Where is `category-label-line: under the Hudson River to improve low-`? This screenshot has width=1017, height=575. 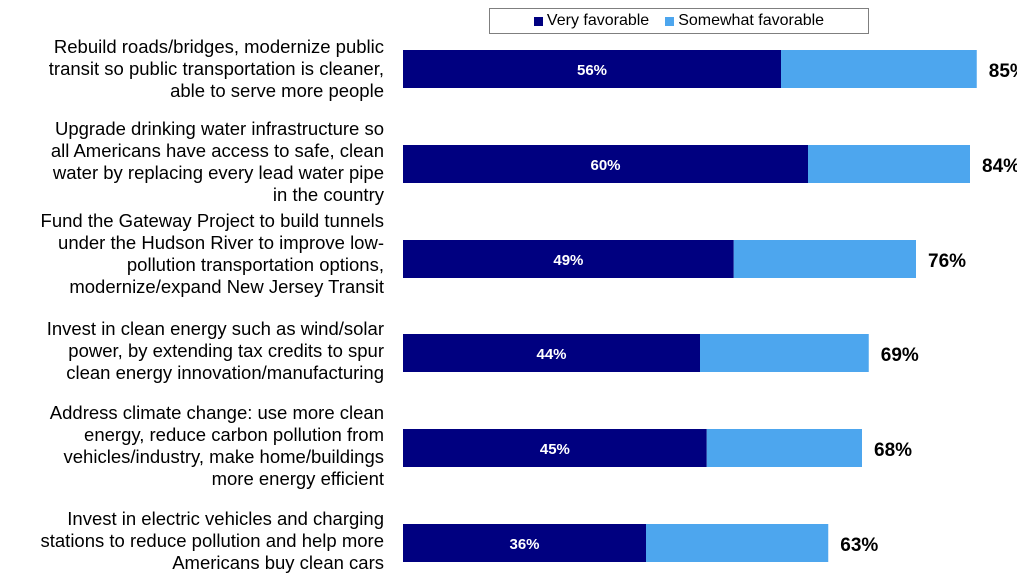
category-label-line: under the Hudson River to improve low- is located at coordinates (221, 242).